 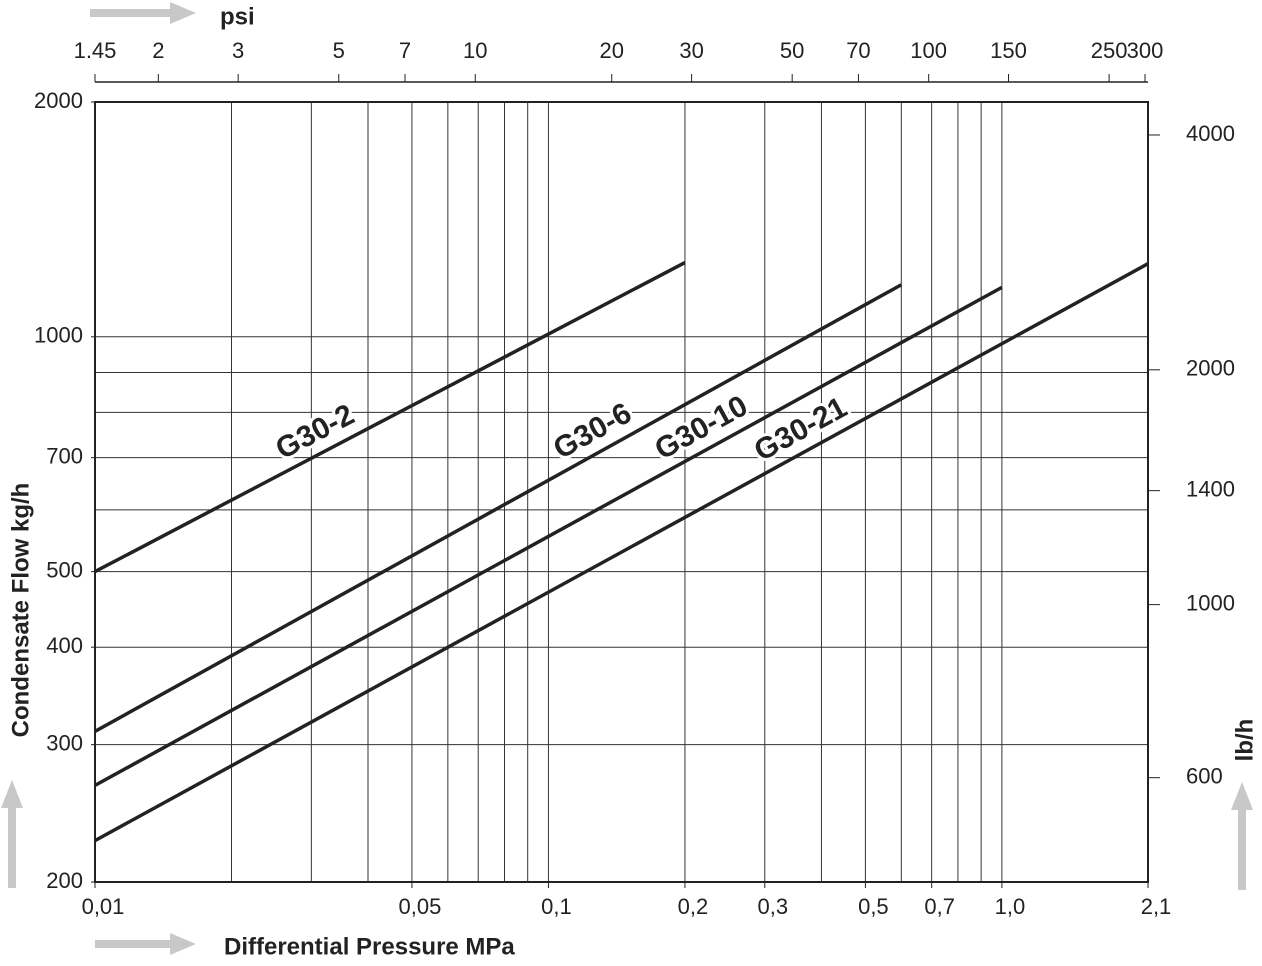 What do you see at coordinates (1204, 776) in the screenshot?
I see `y2-tick-label: 600` at bounding box center [1204, 776].